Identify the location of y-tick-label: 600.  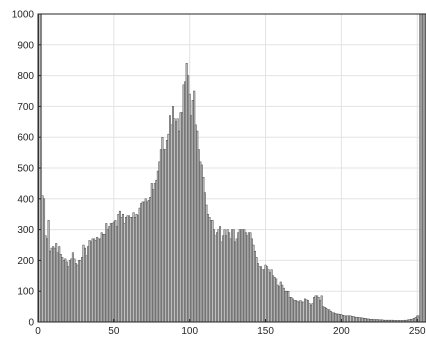
(25, 138).